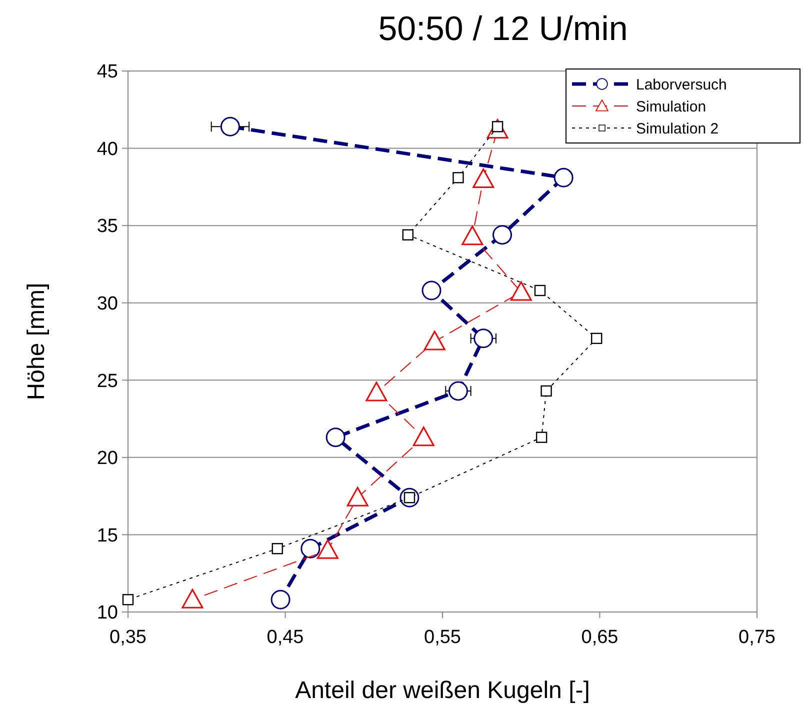 The height and width of the screenshot is (706, 803). Describe the element at coordinates (442, 690) in the screenshot. I see `x-axis-title: Anteil der weißen Kugeln [-]` at that location.